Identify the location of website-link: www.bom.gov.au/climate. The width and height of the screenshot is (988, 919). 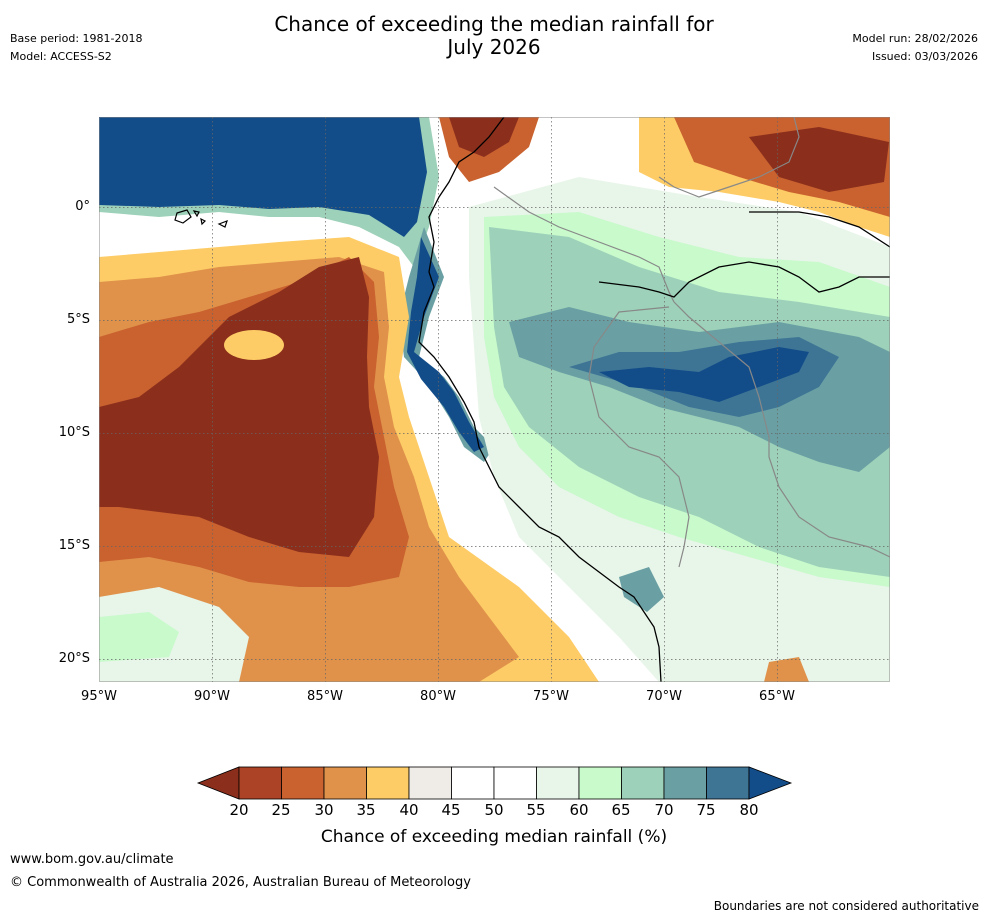
(92, 859).